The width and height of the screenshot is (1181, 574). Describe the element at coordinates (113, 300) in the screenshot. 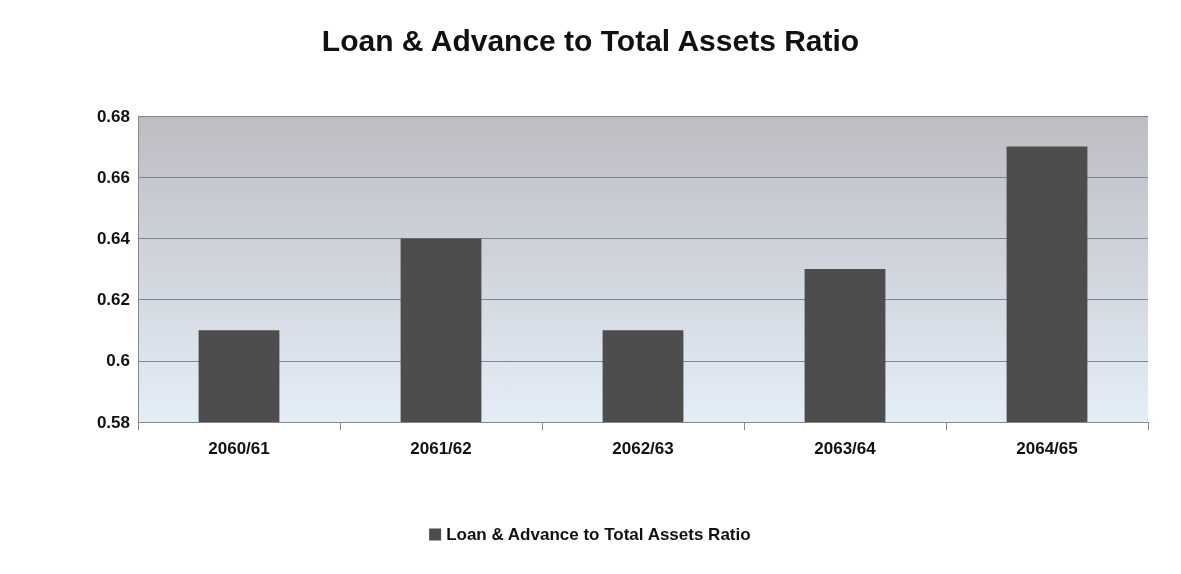

I see `y-tick-label: 0.62` at that location.